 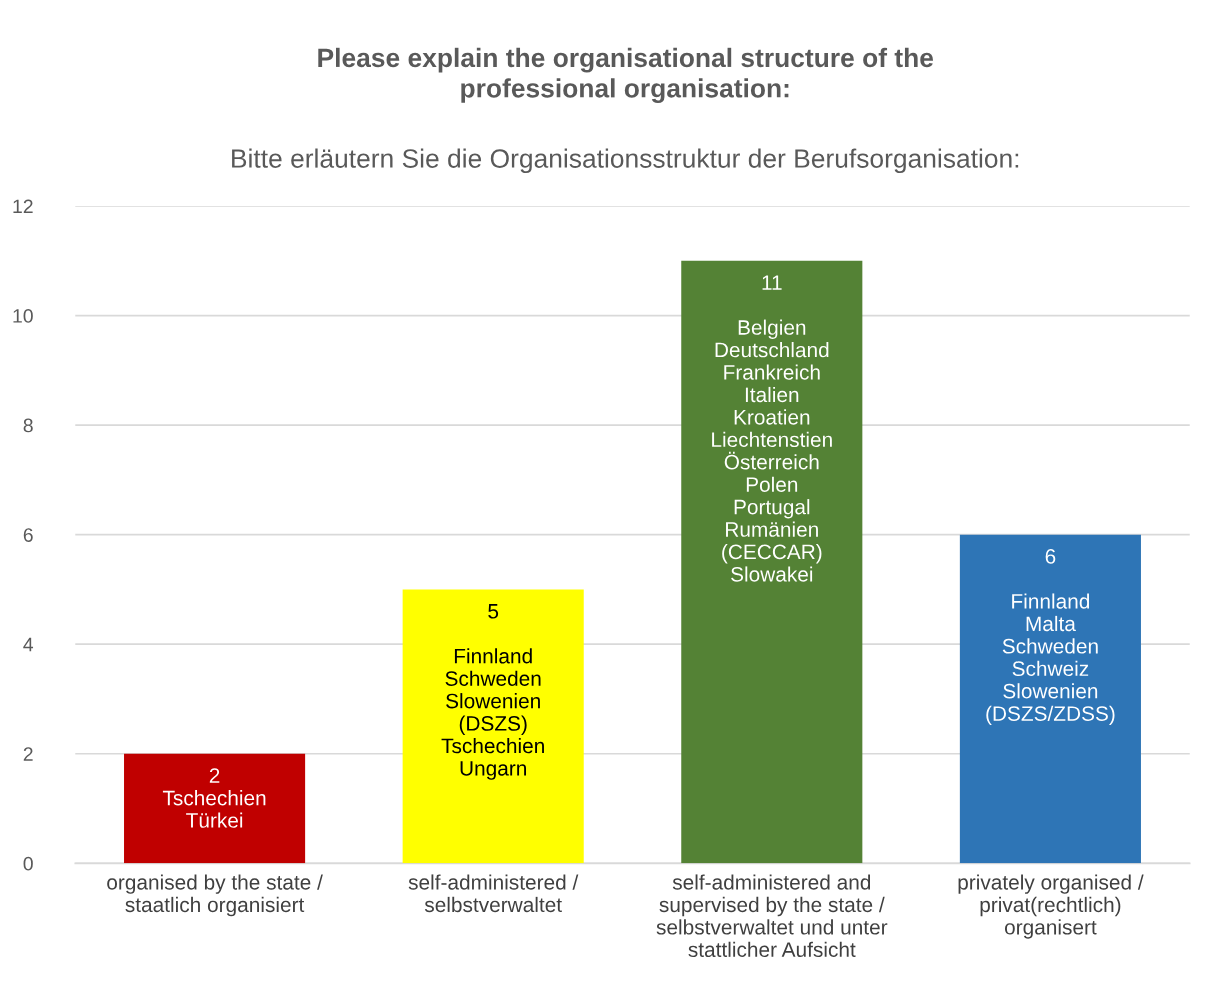 I want to click on y-tick-label: 8, so click(x=28, y=425).